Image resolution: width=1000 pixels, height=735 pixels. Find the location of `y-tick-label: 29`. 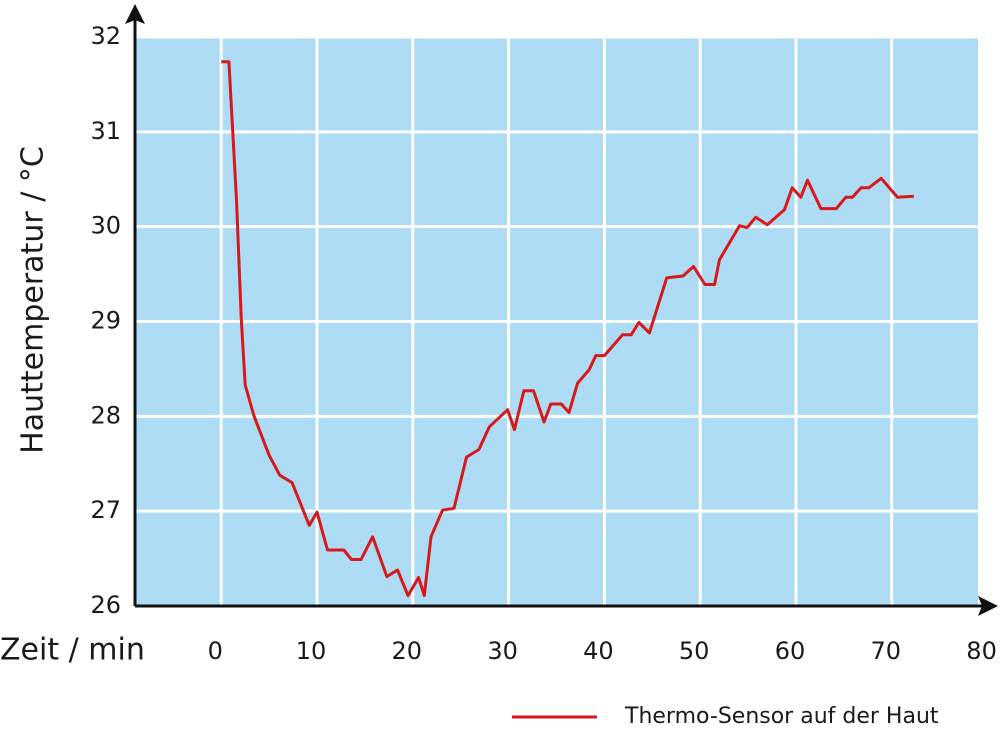

y-tick-label: 29 is located at coordinates (105, 321).